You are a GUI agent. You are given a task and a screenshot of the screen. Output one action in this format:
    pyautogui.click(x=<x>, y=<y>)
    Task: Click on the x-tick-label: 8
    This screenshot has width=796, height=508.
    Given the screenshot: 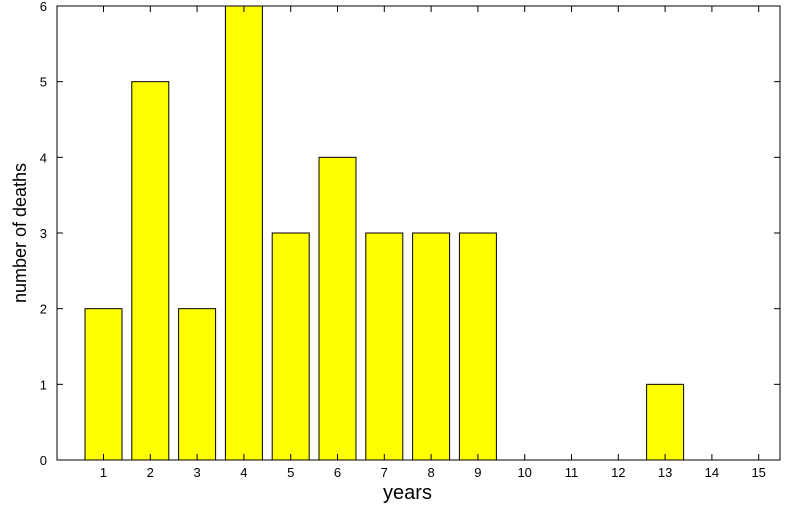 What is the action you would take?
    pyautogui.click(x=430, y=472)
    